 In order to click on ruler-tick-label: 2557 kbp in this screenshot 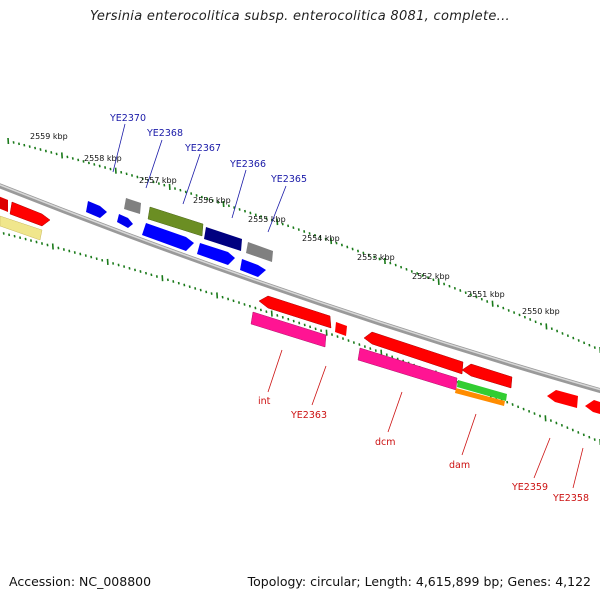, I will do `click(158, 180)`.